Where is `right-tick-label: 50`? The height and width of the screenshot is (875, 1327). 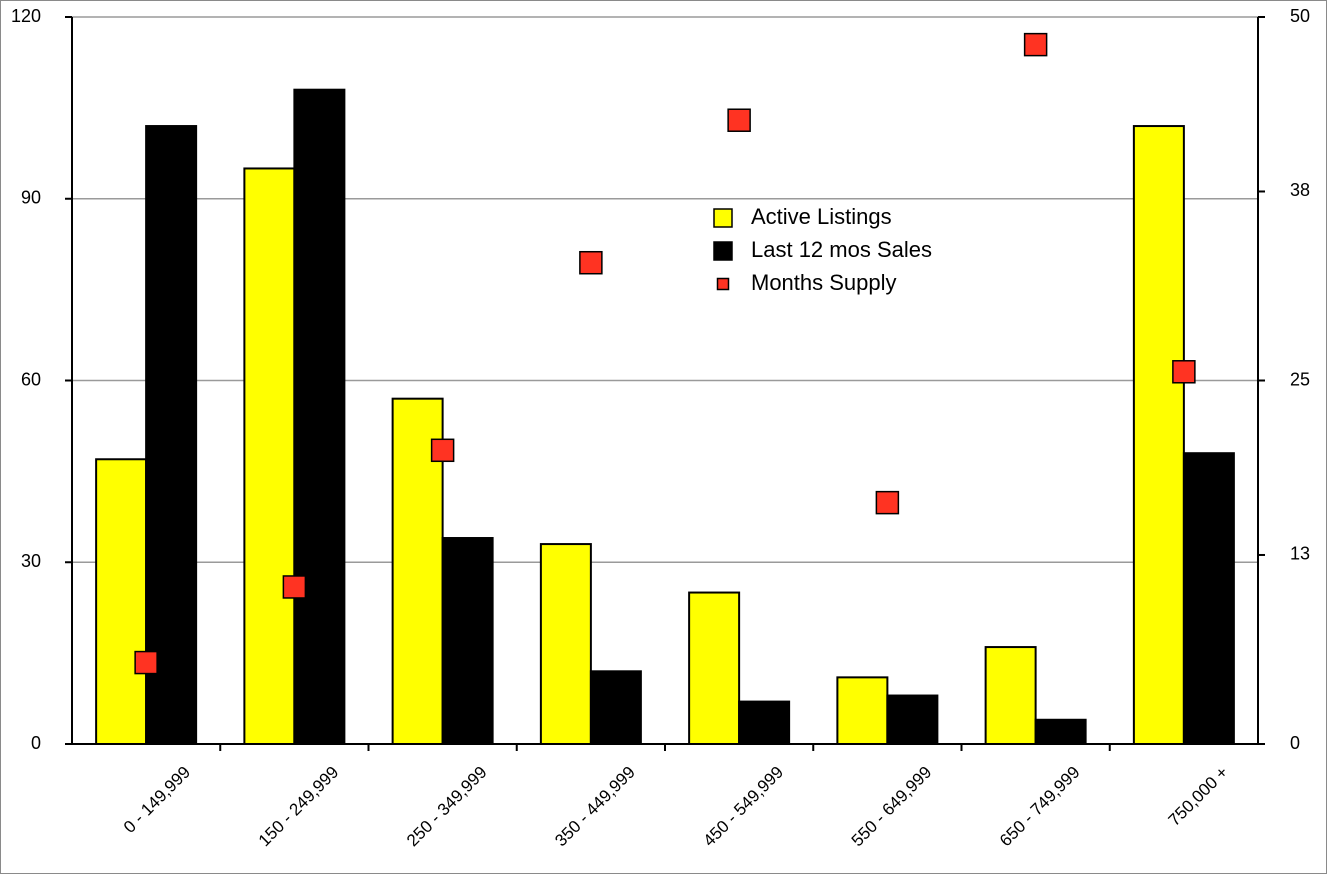
right-tick-label: 50 is located at coordinates (1300, 16).